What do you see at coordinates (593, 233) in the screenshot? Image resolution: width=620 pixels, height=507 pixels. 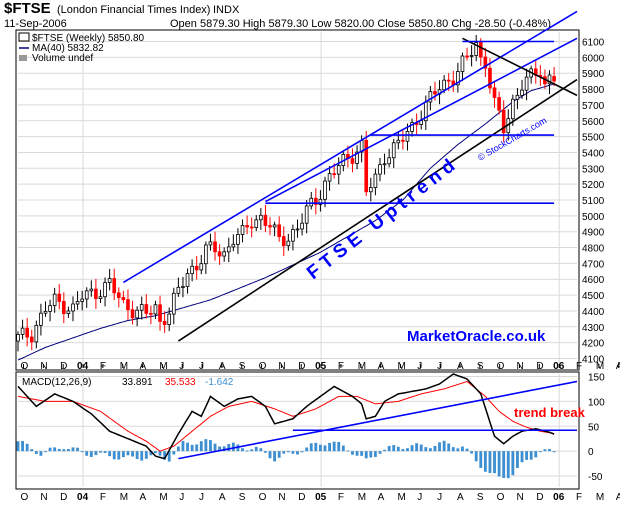 I see `price-tick-label: 4900` at bounding box center [593, 233].